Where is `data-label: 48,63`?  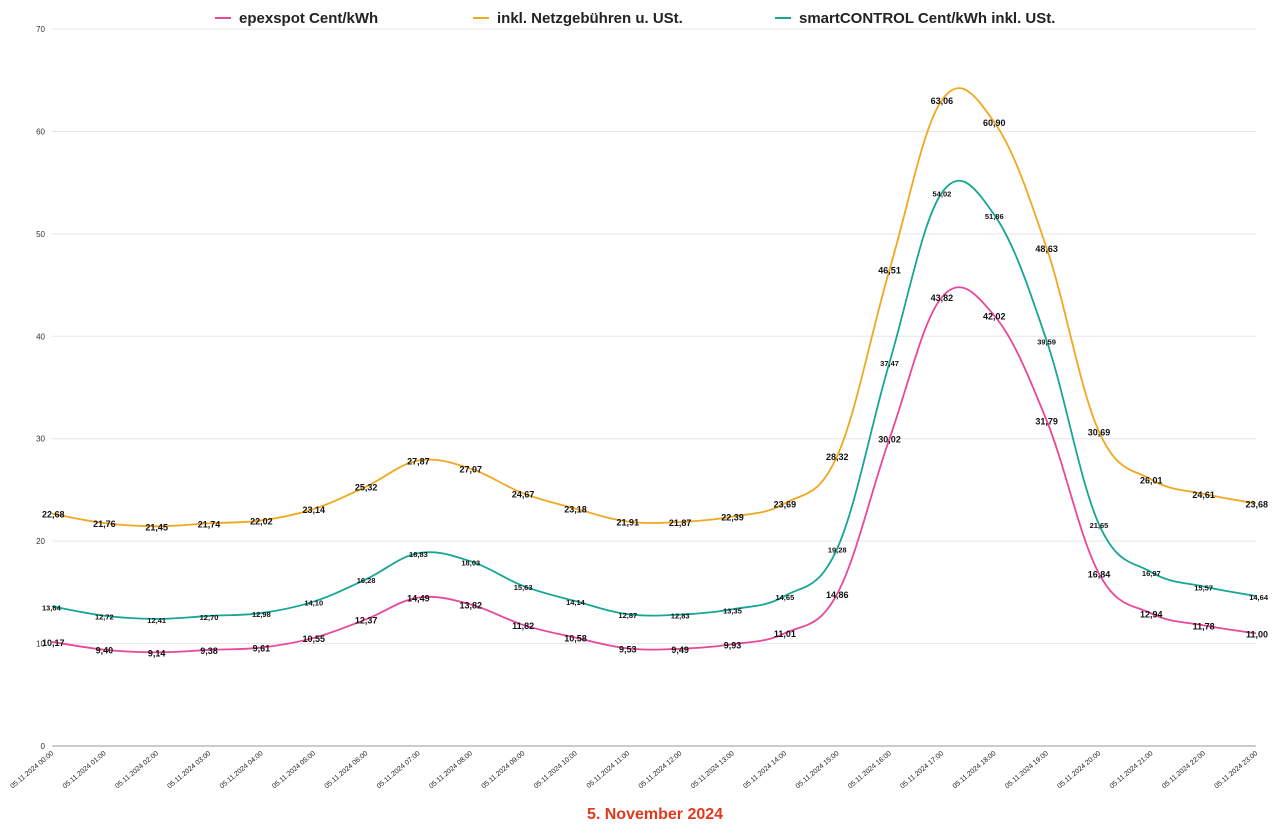
data-label: 48,63 is located at coordinates (1046, 249).